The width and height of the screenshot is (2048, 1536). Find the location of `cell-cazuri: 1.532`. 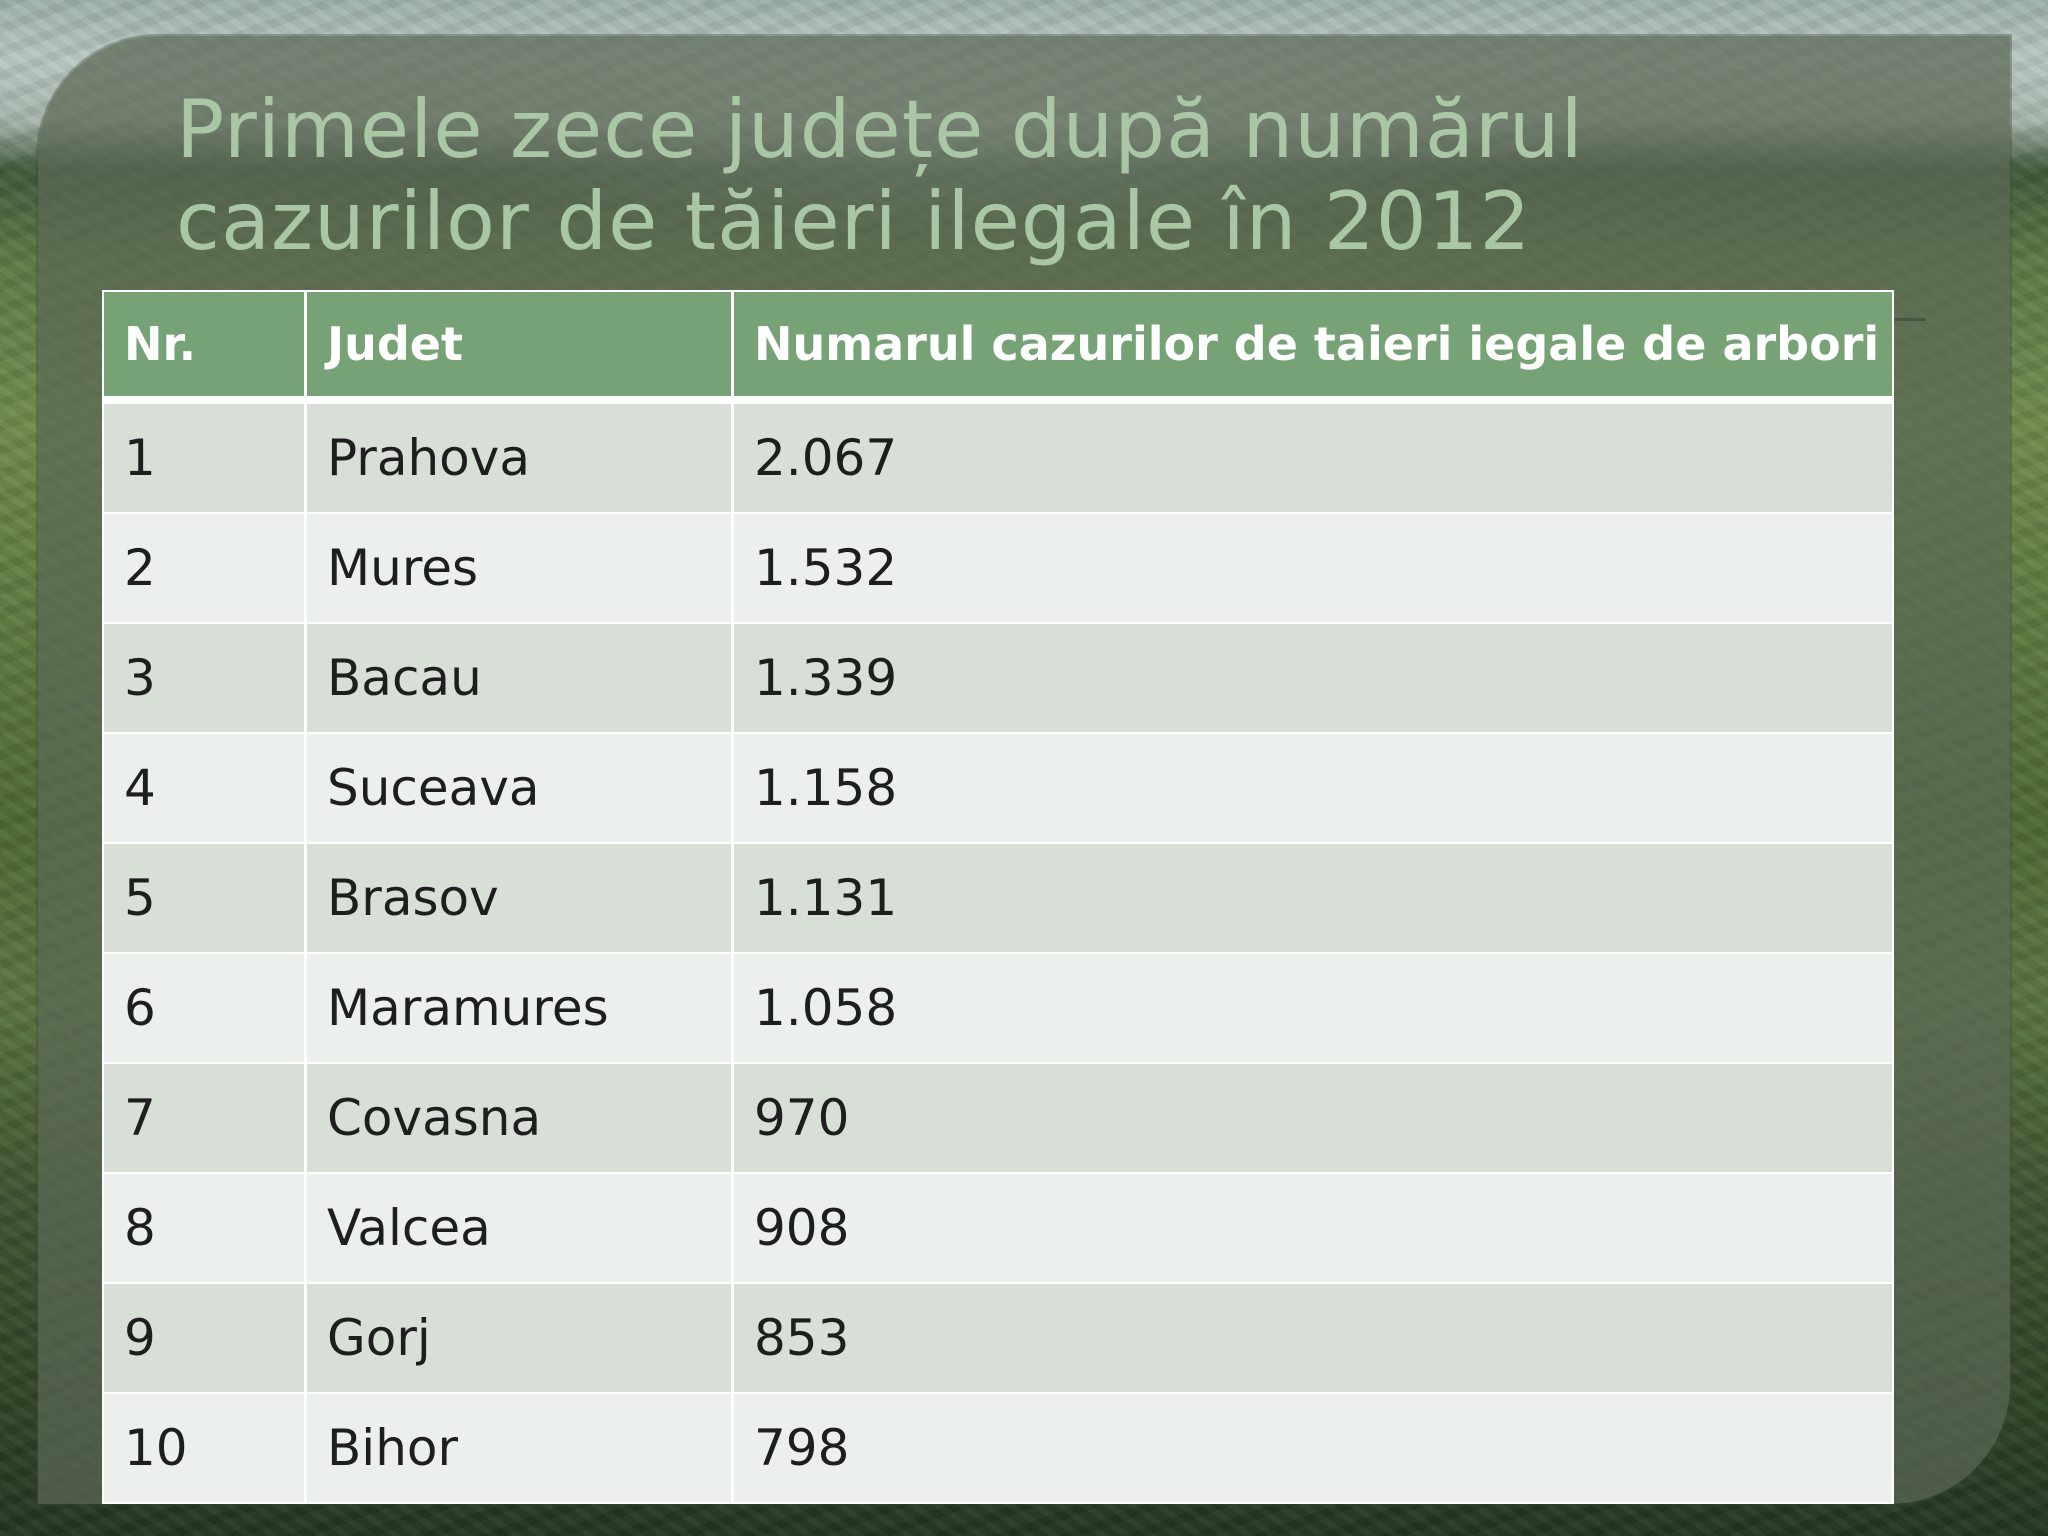

cell-cazuri: 1.532 is located at coordinates (1314, 569).